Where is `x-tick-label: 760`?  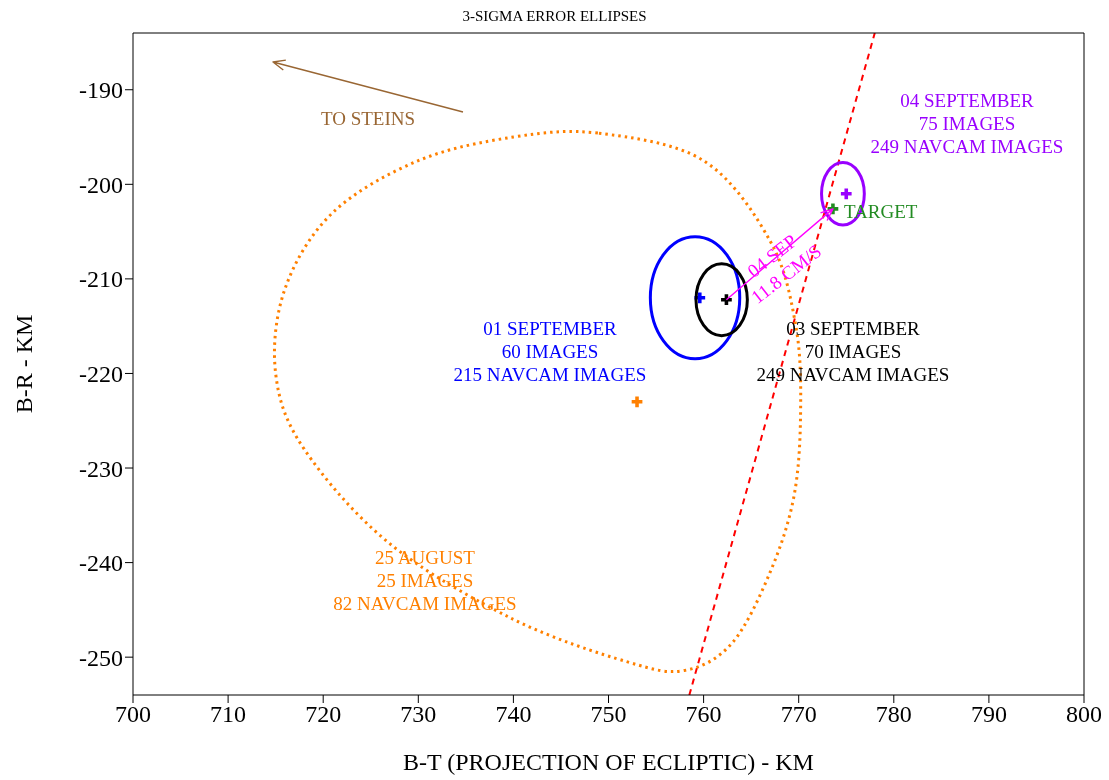
x-tick-label: 760 is located at coordinates (703, 714).